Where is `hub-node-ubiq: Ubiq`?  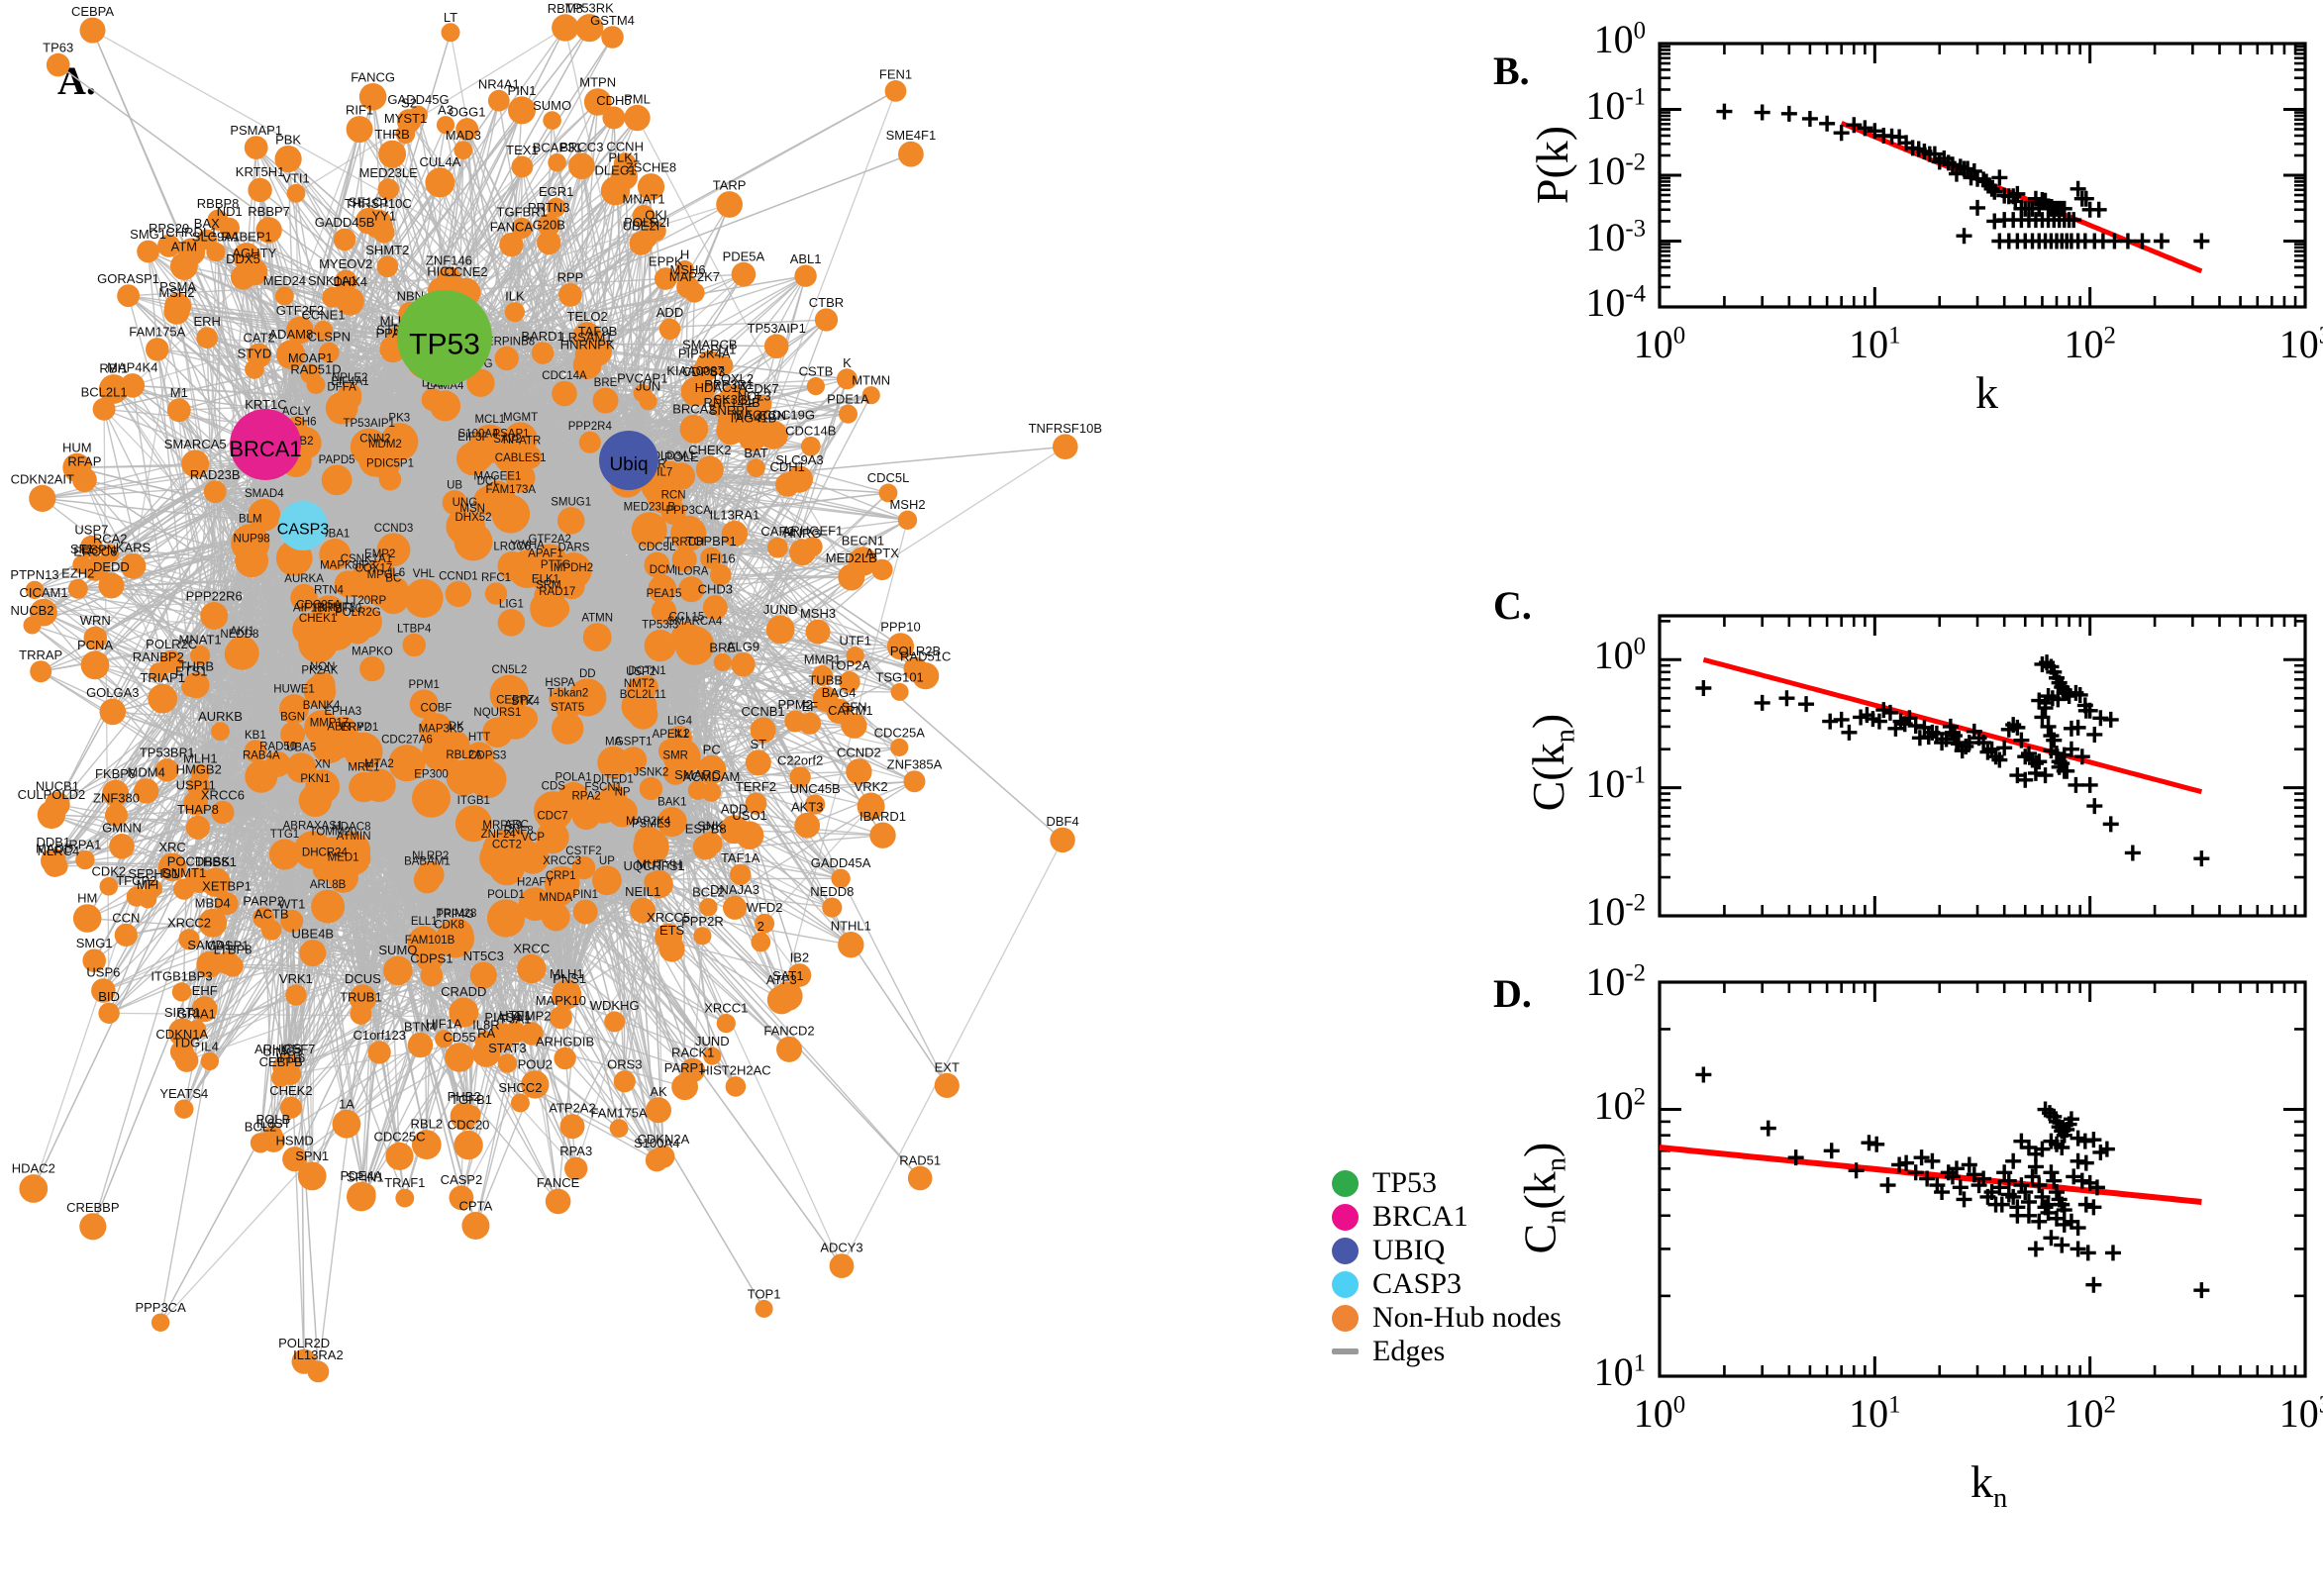
hub-node-ubiq: Ubiq is located at coordinates (628, 460).